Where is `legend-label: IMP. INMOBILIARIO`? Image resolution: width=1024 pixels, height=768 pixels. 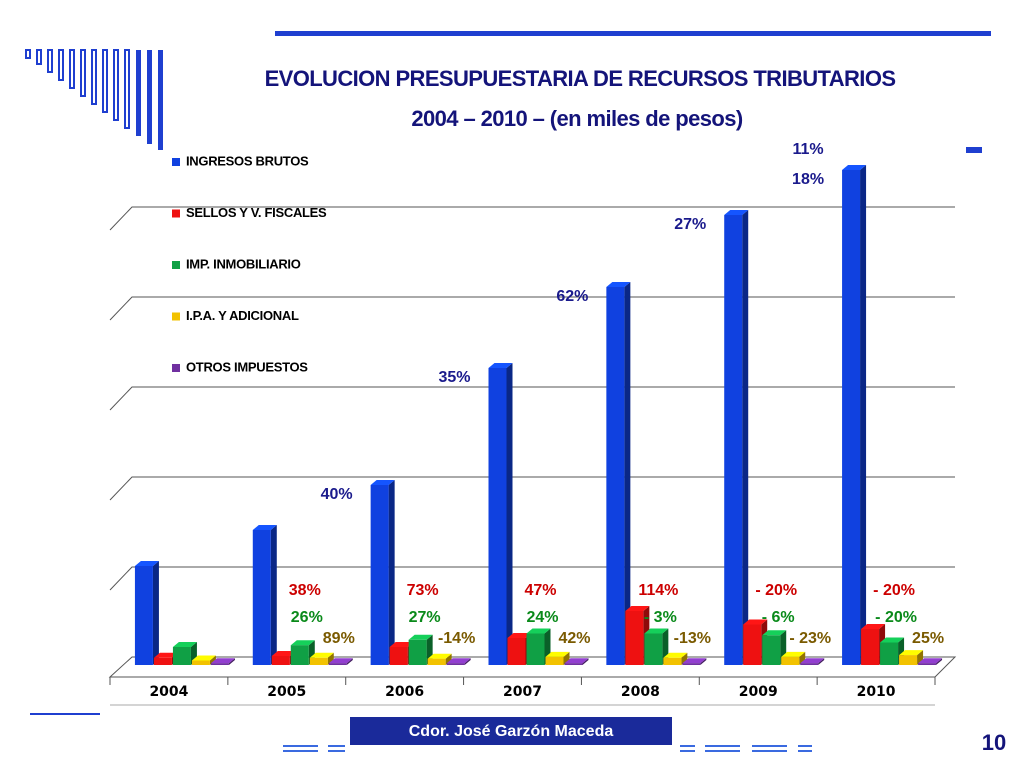 legend-label: IMP. INMOBILIARIO is located at coordinates (243, 263).